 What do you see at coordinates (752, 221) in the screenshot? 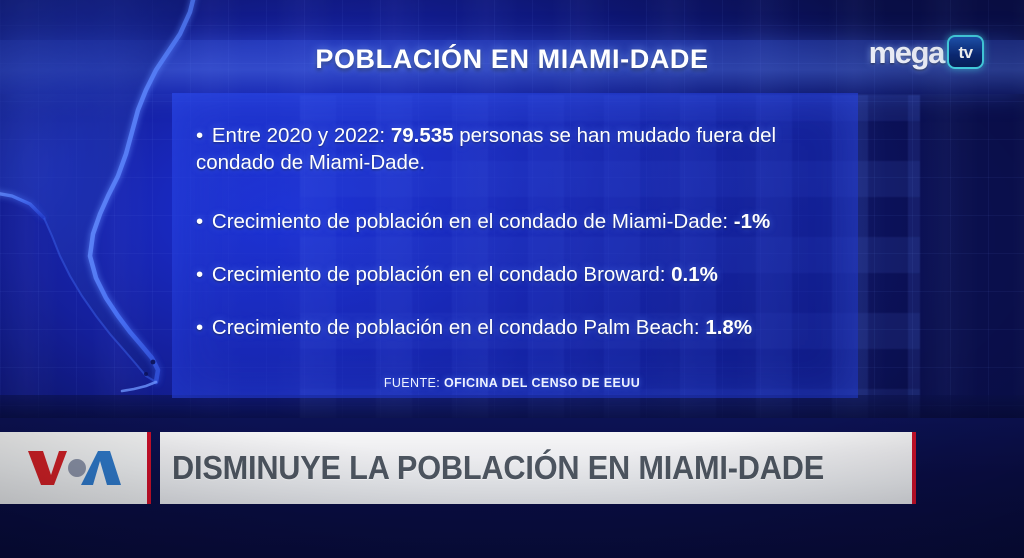
I see `bullet-highlight-value: -1%` at bounding box center [752, 221].